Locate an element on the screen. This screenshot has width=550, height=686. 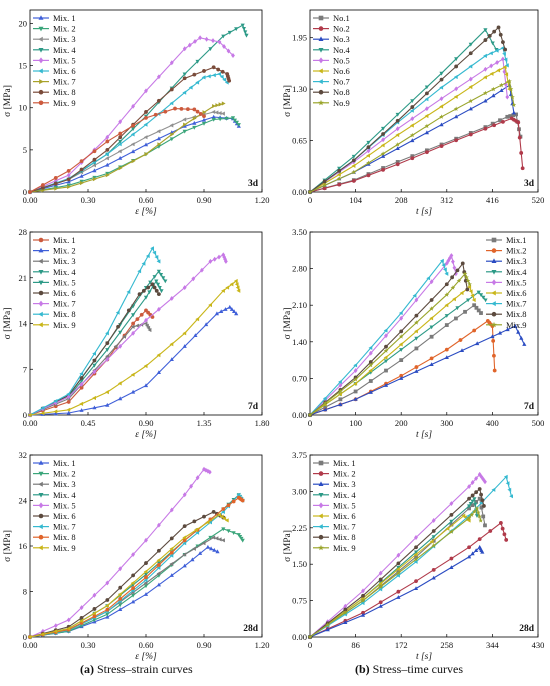
x-tick-label: 520 is located at coordinates (538, 200).